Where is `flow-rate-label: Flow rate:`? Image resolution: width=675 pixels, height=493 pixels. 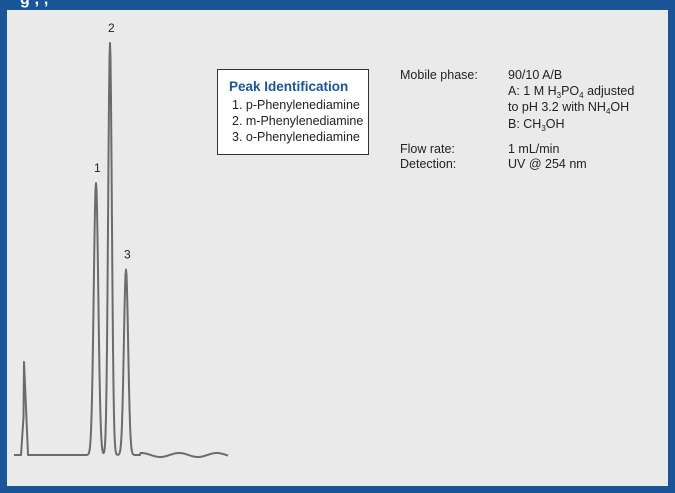 flow-rate-label: Flow rate: is located at coordinates (427, 149).